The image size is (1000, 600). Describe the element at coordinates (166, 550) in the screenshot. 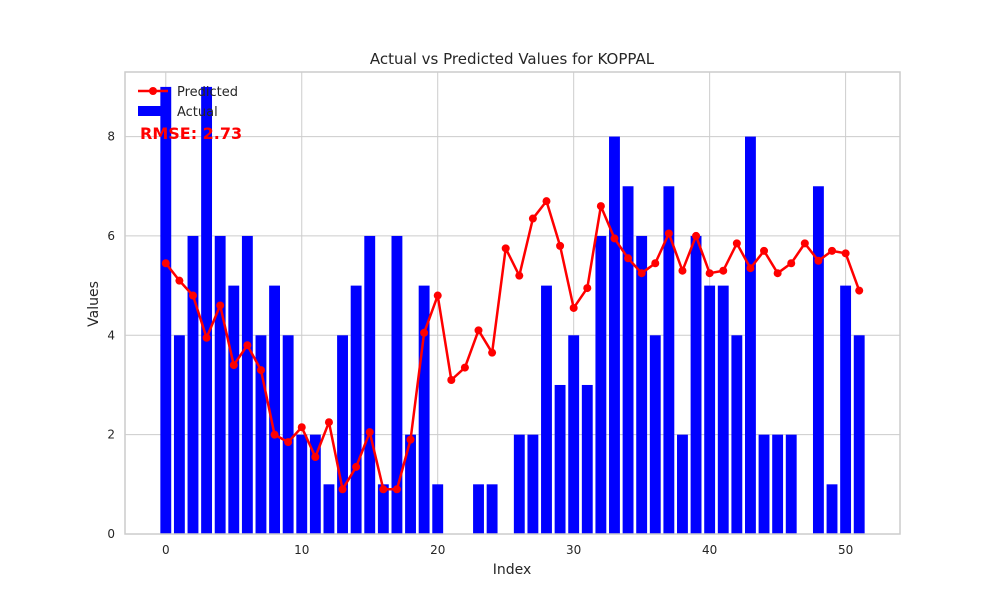

I see `x-tick-label: 0` at that location.